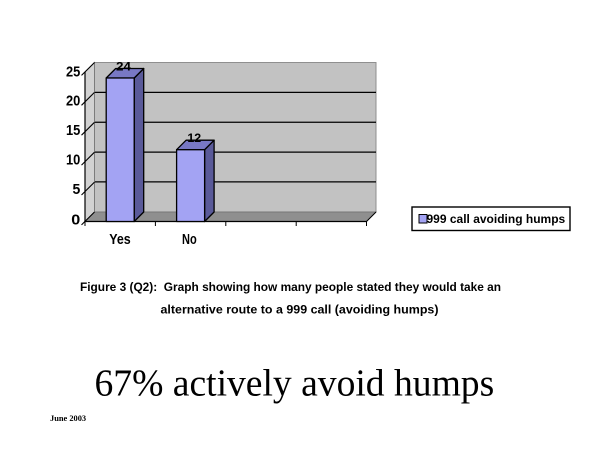  Describe the element at coordinates (73, 101) in the screenshot. I see `svg-text: 20` at that location.